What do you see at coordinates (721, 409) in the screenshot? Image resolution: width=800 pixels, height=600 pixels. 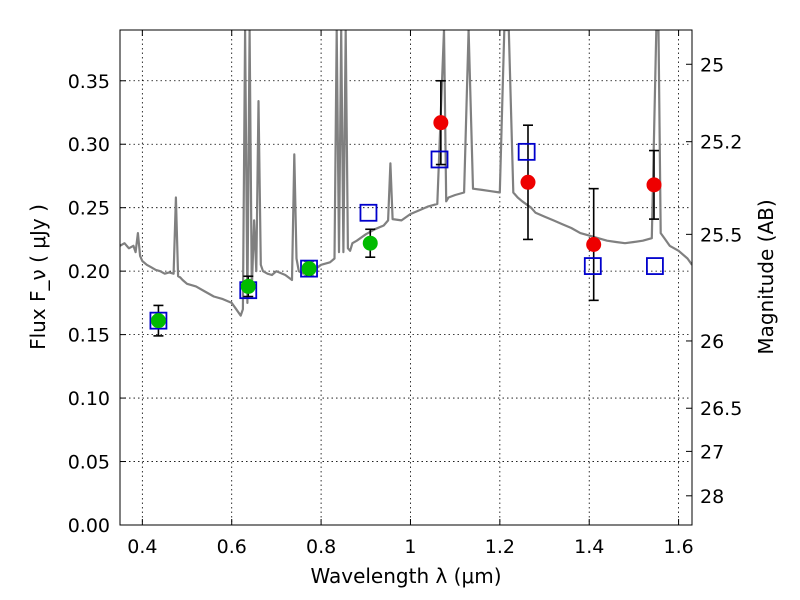 I see `right-tick-label: 26.5` at bounding box center [721, 409].